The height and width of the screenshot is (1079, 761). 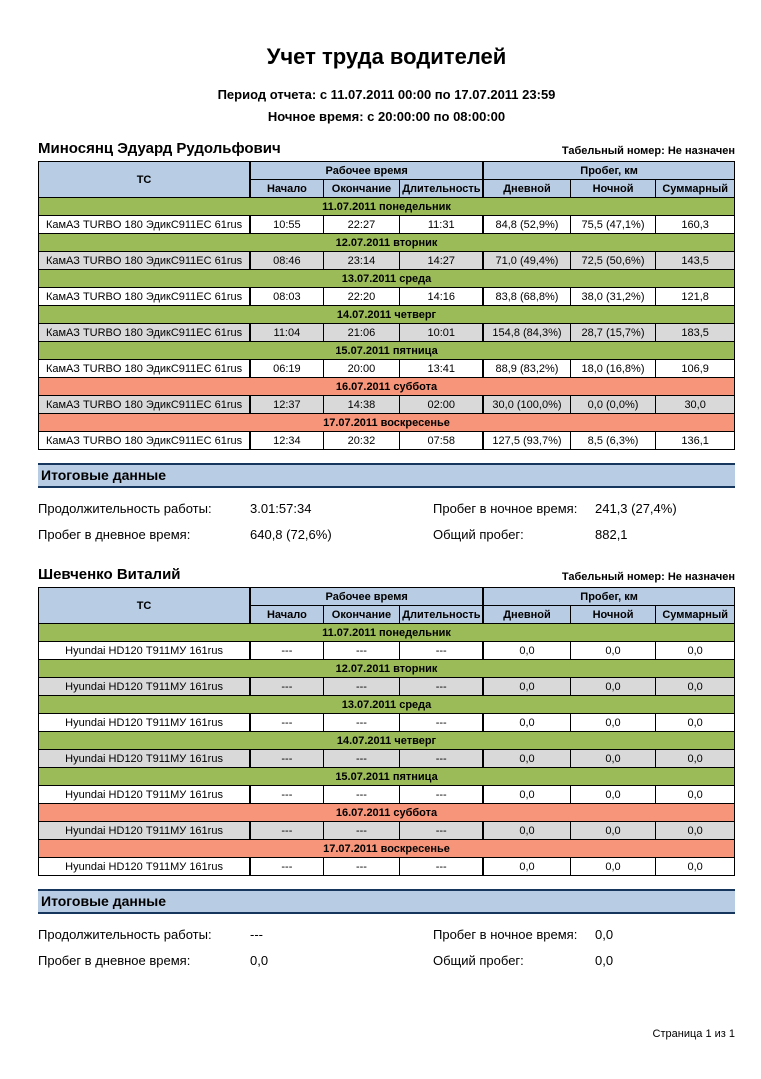 What do you see at coordinates (695, 260) in the screenshot?
I see `value-cell: 143,5` at bounding box center [695, 260].